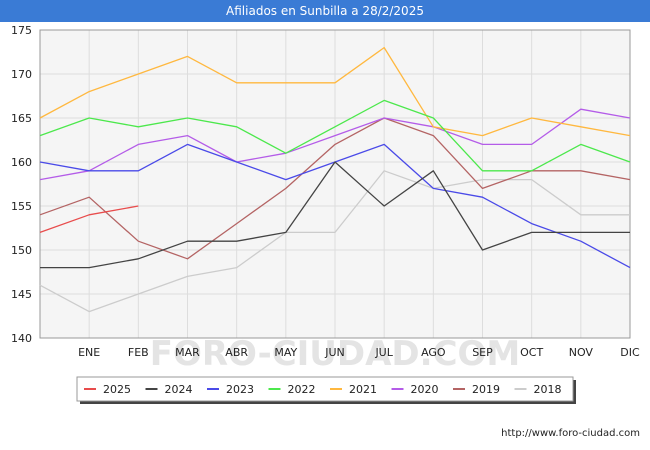 The image size is (650, 450). What do you see at coordinates (285, 352) in the screenshot?
I see `x-tick-label: MAY` at bounding box center [285, 352].